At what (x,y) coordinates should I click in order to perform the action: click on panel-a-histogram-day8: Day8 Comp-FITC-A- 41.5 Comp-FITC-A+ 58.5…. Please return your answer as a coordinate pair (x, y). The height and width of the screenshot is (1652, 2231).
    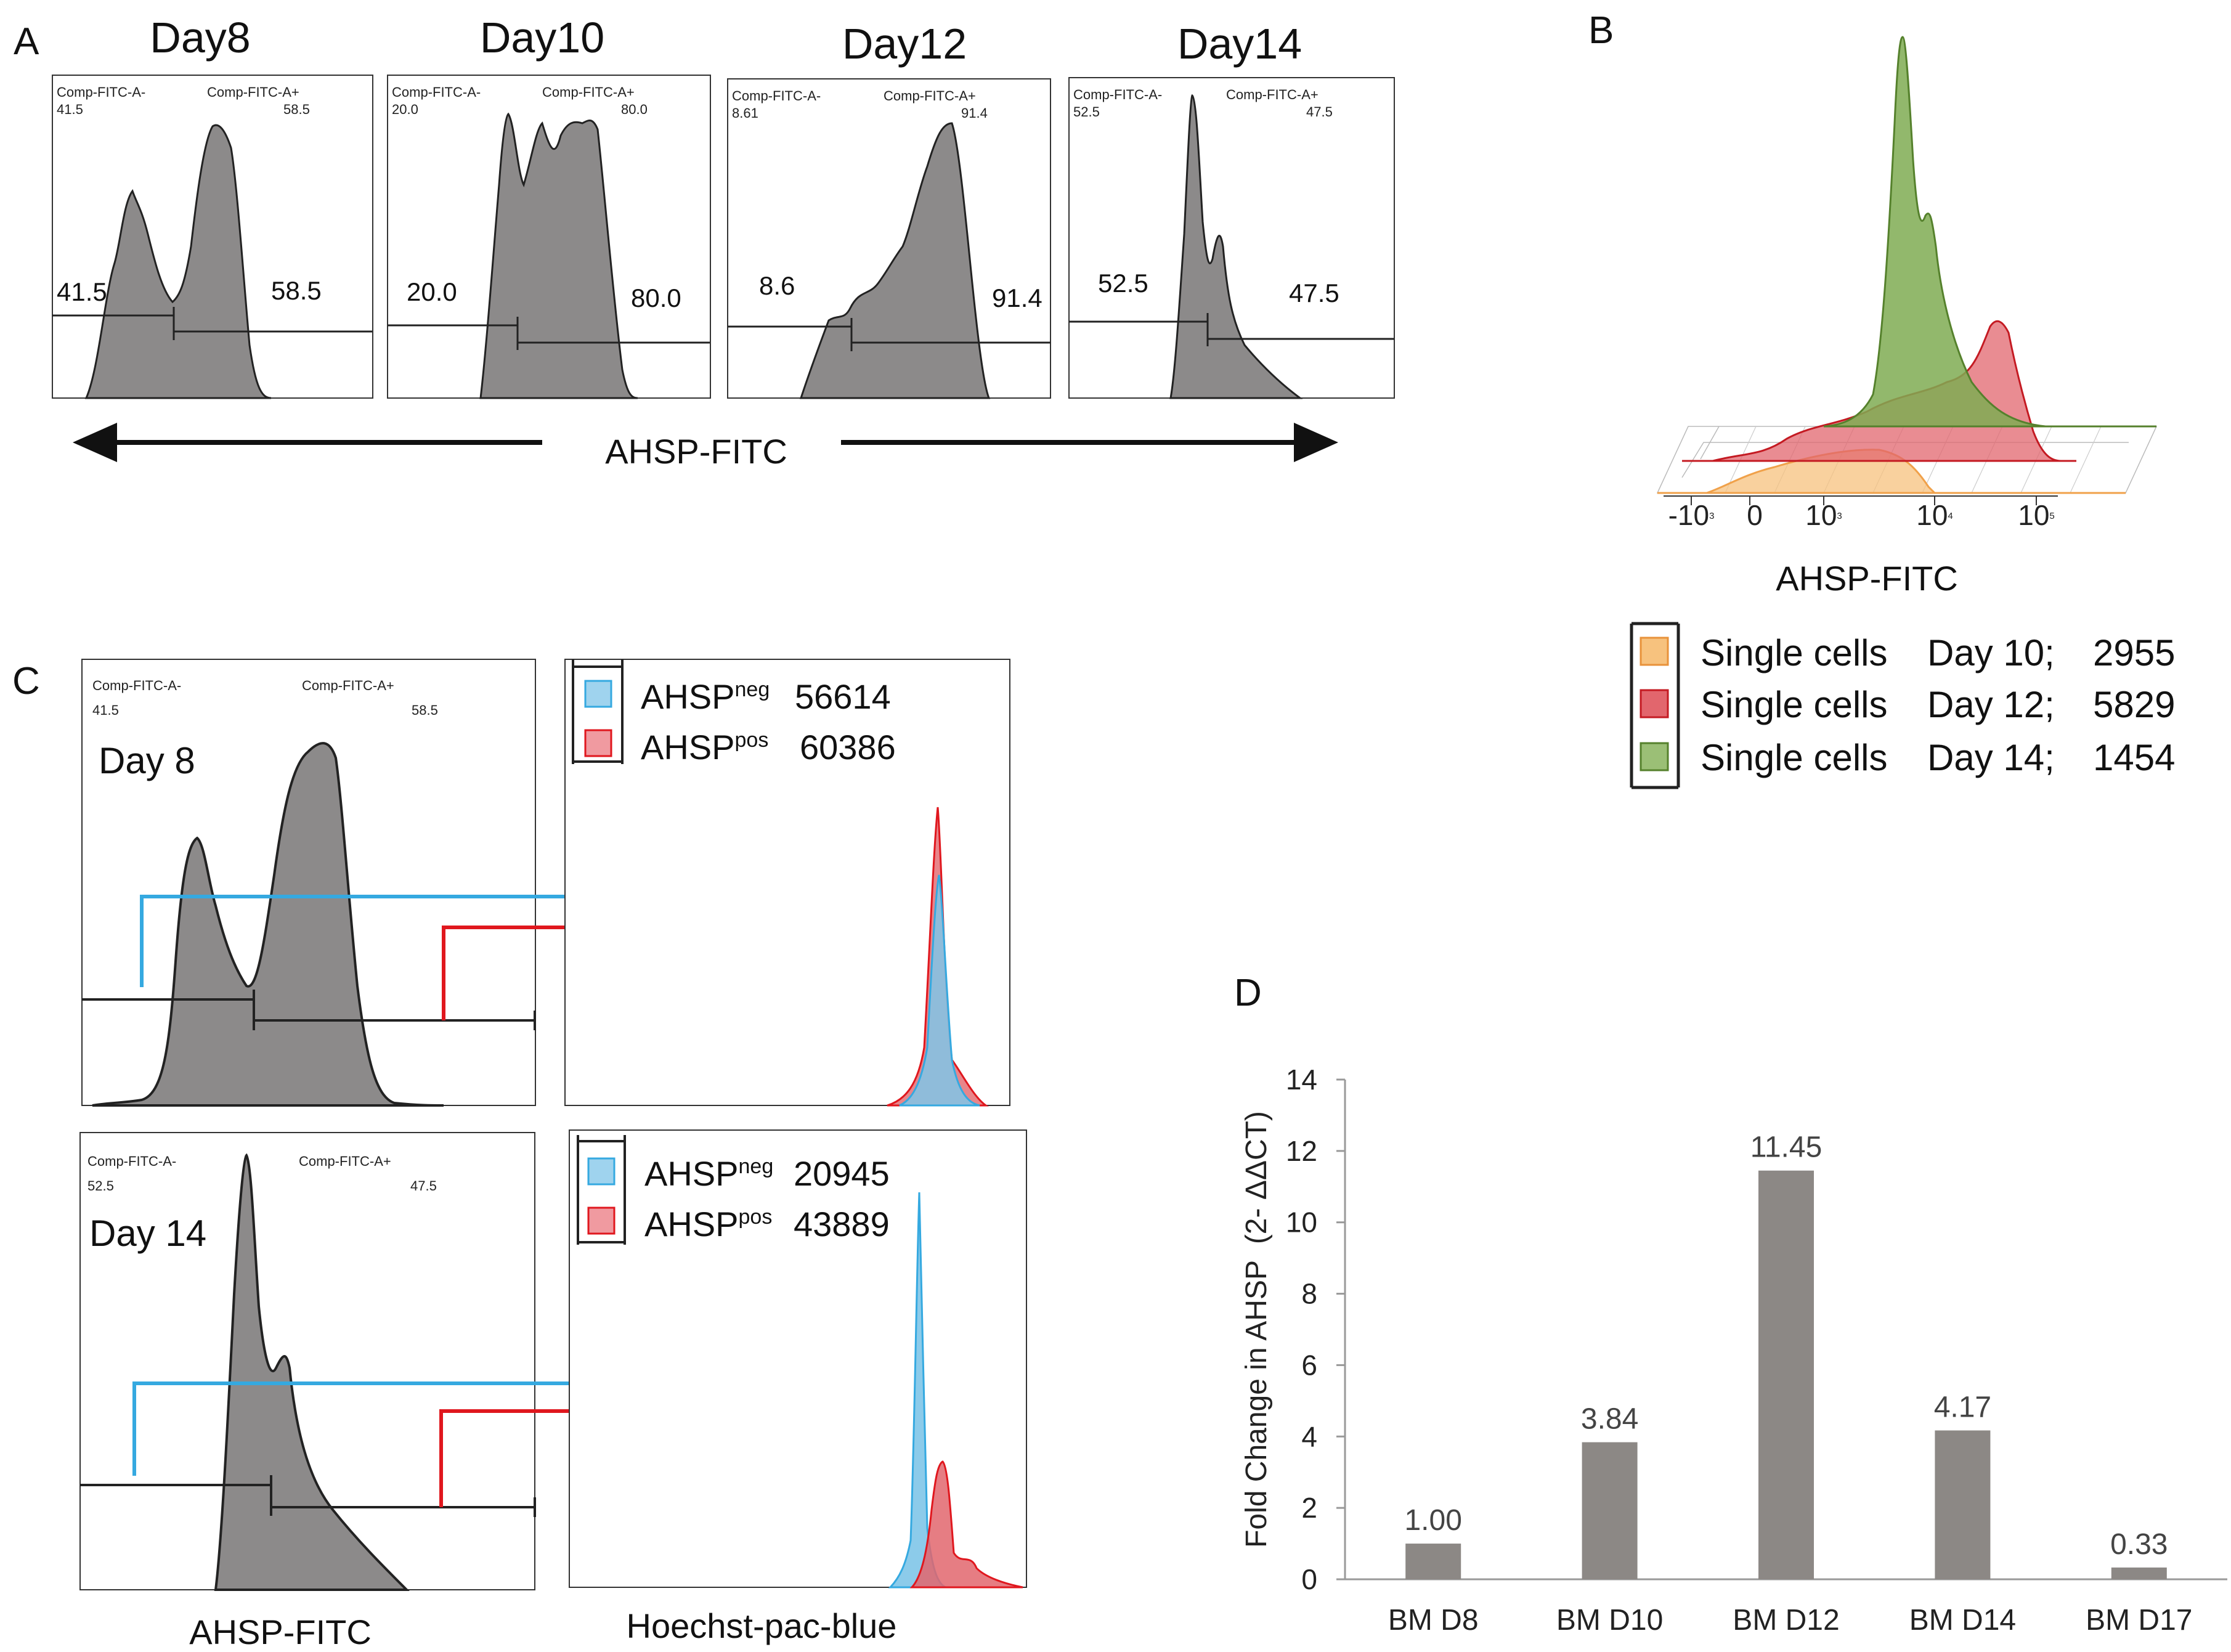
    Looking at the image, I should click on (212, 206).